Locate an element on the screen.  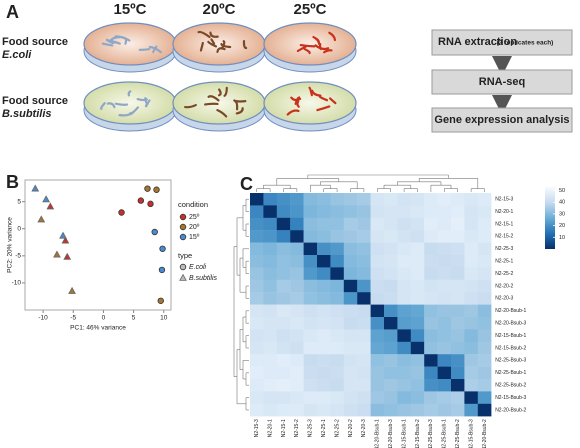
row-label: N2-15-2 is located at coordinates (504, 237).